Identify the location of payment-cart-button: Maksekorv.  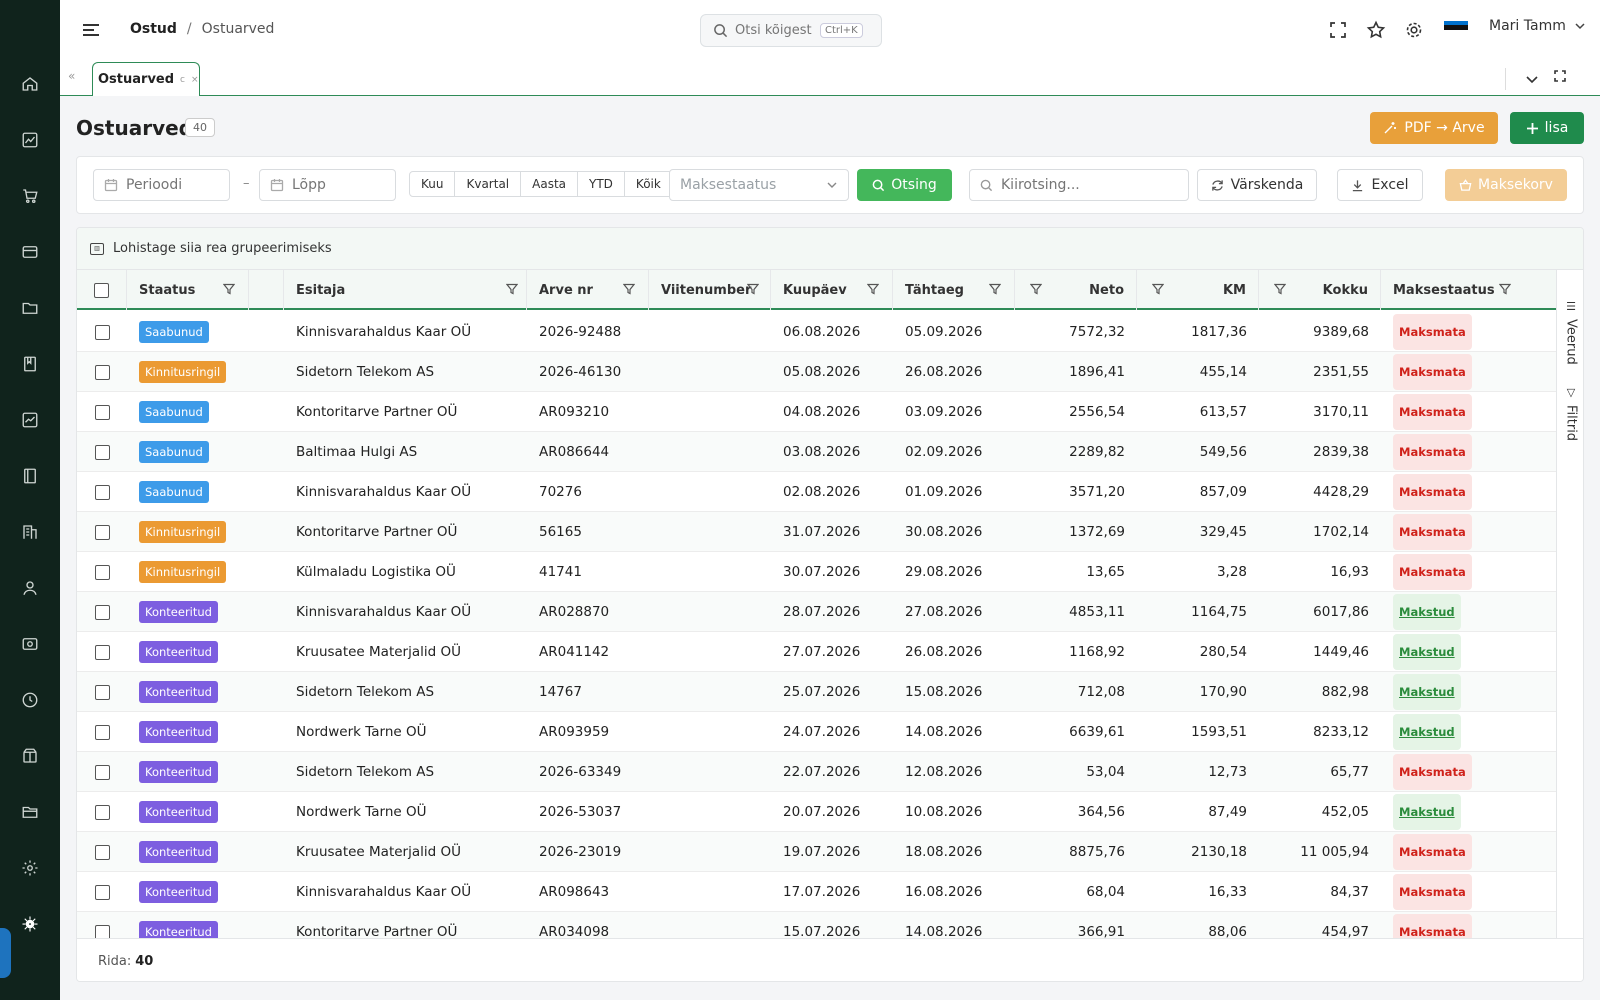
(1506, 185).